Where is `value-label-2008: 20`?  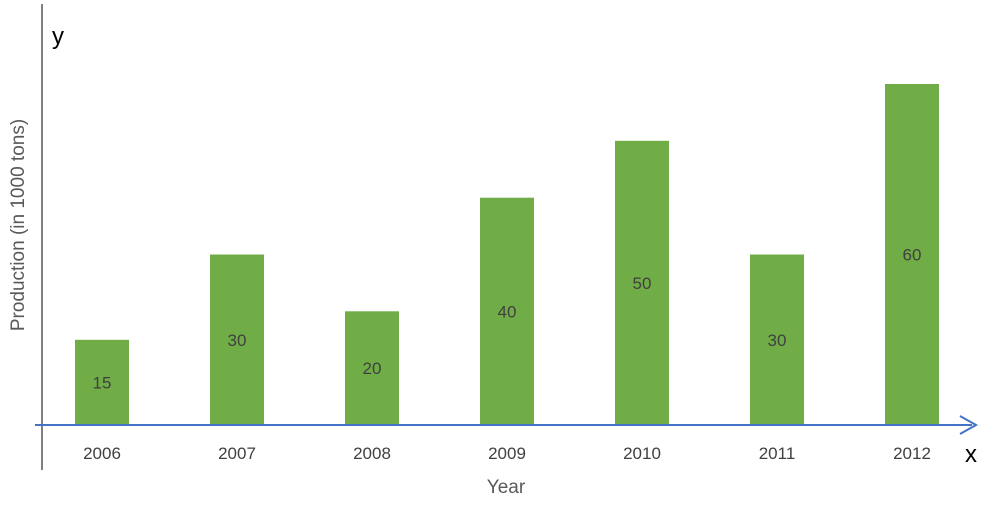
value-label-2008: 20 is located at coordinates (372, 368).